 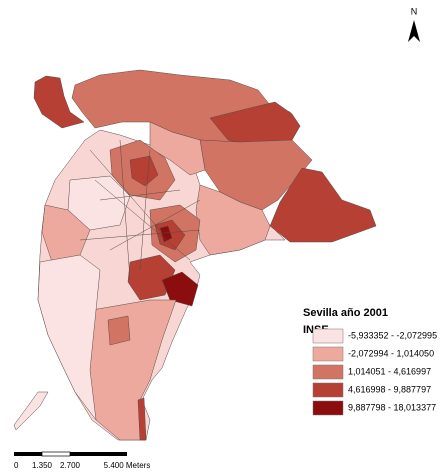 What do you see at coordinates (392, 407) in the screenshot?
I see `legend-label: 9,887798 - 18,013377` at bounding box center [392, 407].